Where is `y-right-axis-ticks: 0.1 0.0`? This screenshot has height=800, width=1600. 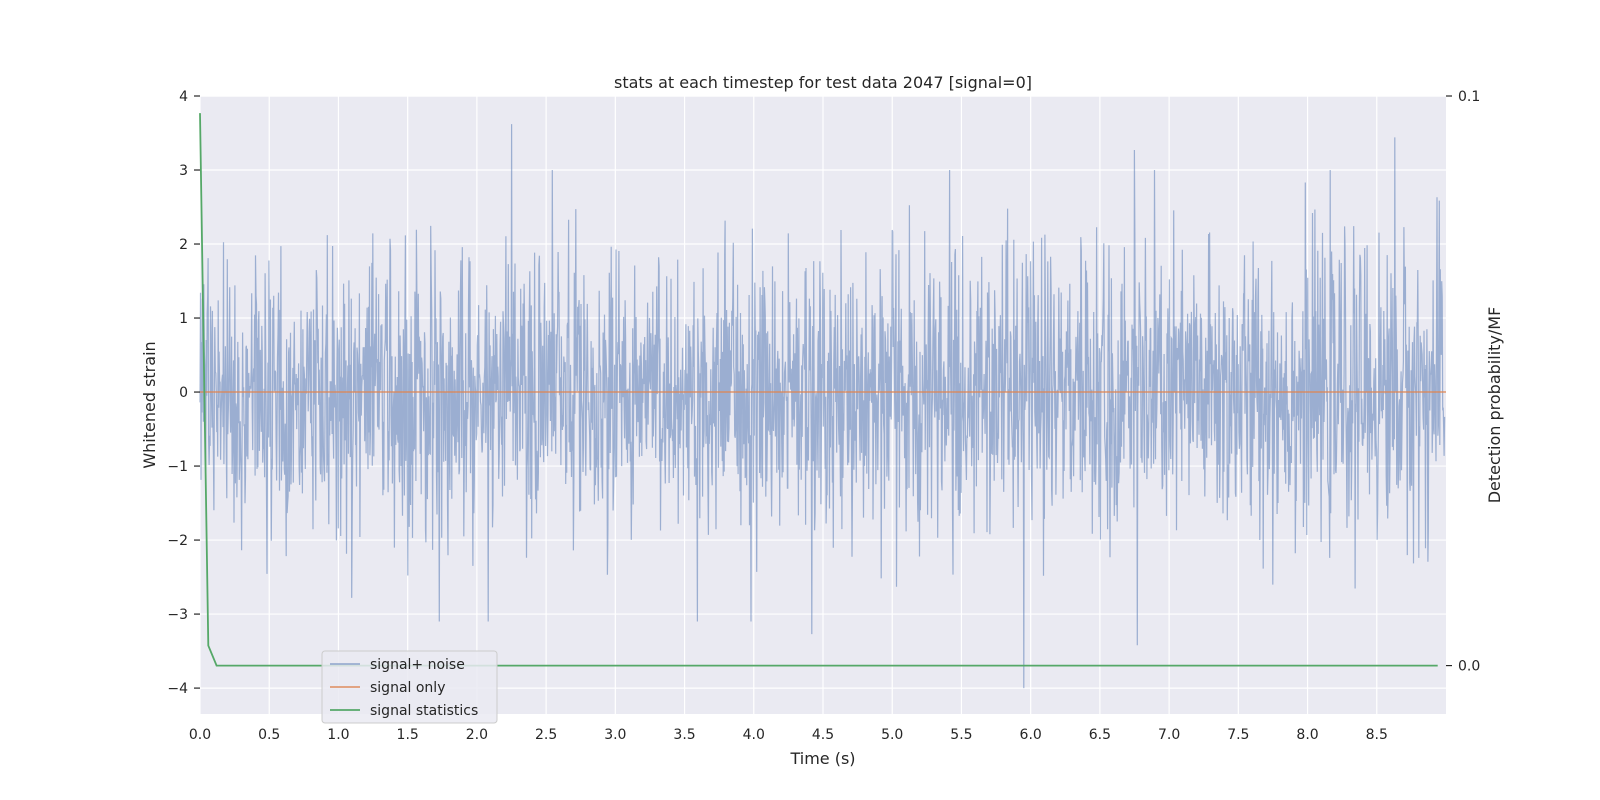 y-right-axis-ticks: 0.1 0.0 is located at coordinates (1463, 382).